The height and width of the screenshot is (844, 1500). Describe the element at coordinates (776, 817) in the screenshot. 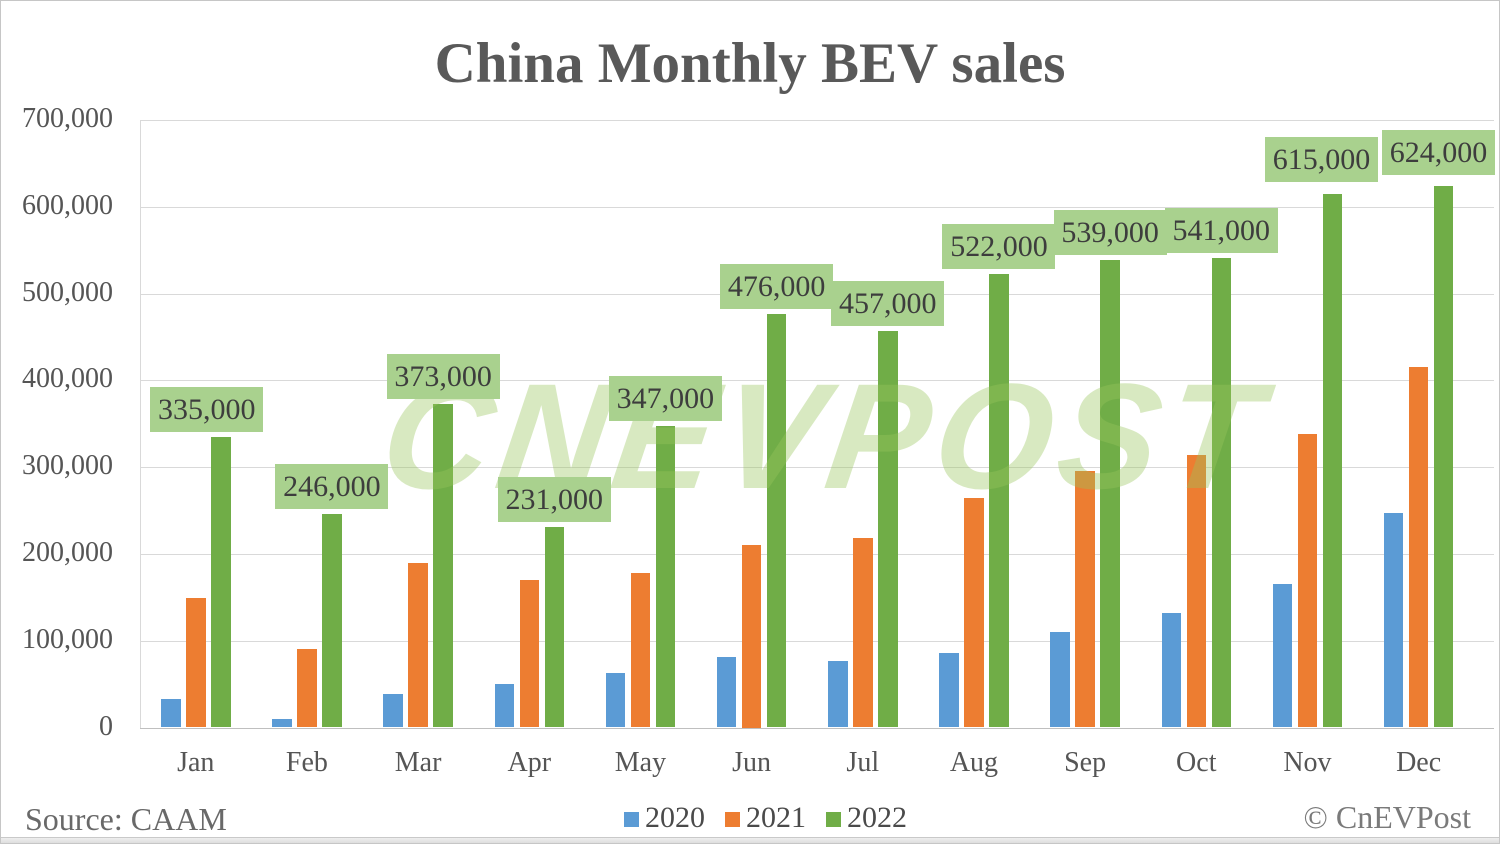

I see `legend-label-2021: 2021` at that location.